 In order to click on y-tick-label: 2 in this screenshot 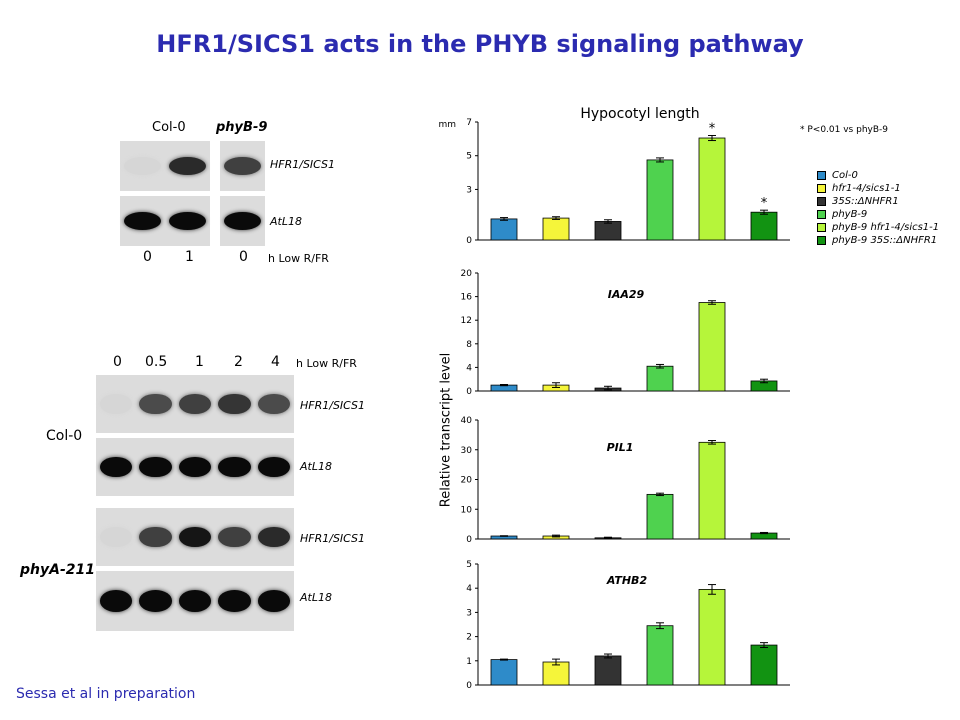, I will do `click(469, 638)`.